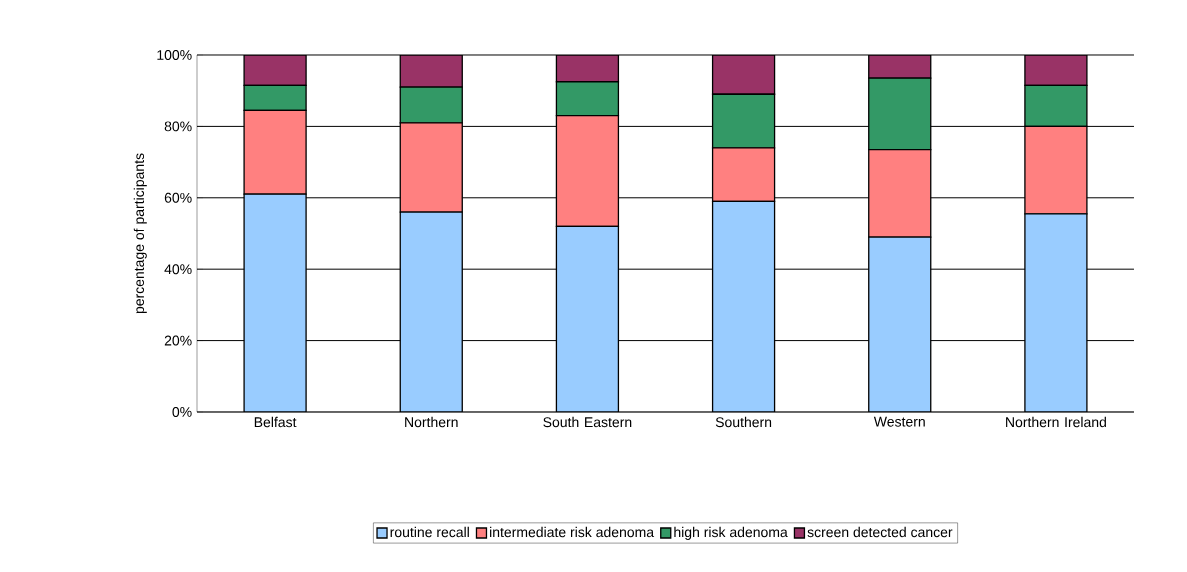 The height and width of the screenshot is (572, 1187). I want to click on legend-label: intermediate risk adenoma, so click(572, 532).